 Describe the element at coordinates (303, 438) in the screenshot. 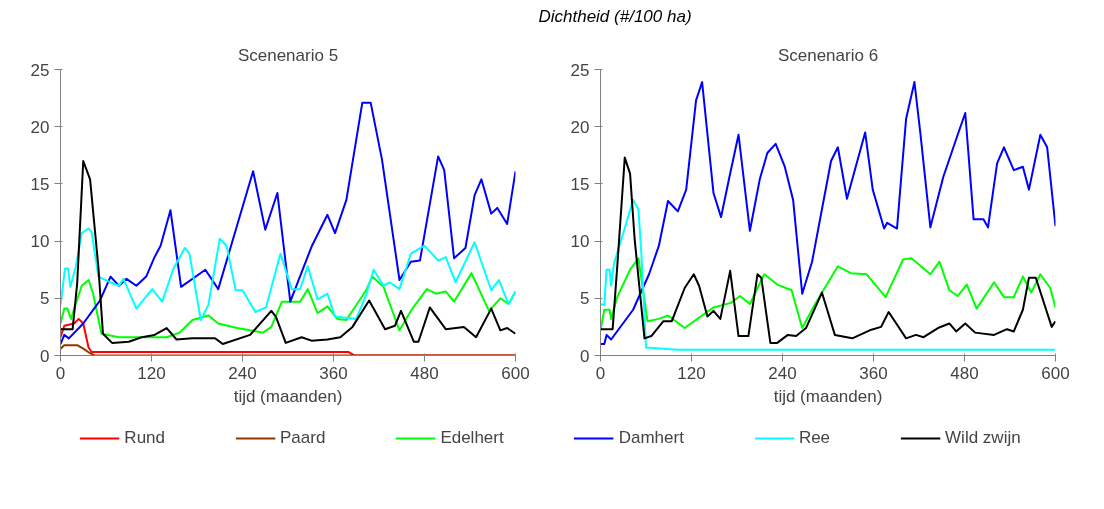

I see `legend-label: Paard` at that location.